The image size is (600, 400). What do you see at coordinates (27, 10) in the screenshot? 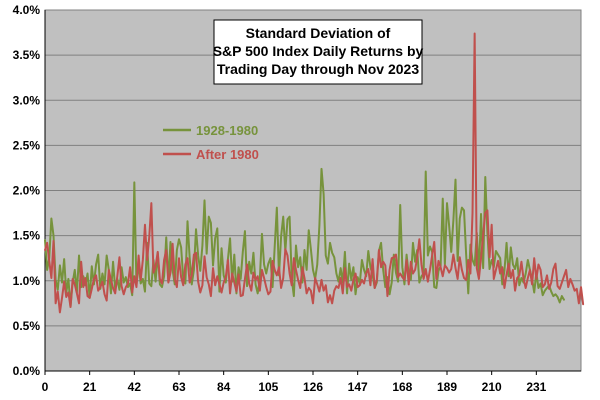
I see `y-tick-label: 4.0%` at bounding box center [27, 10].